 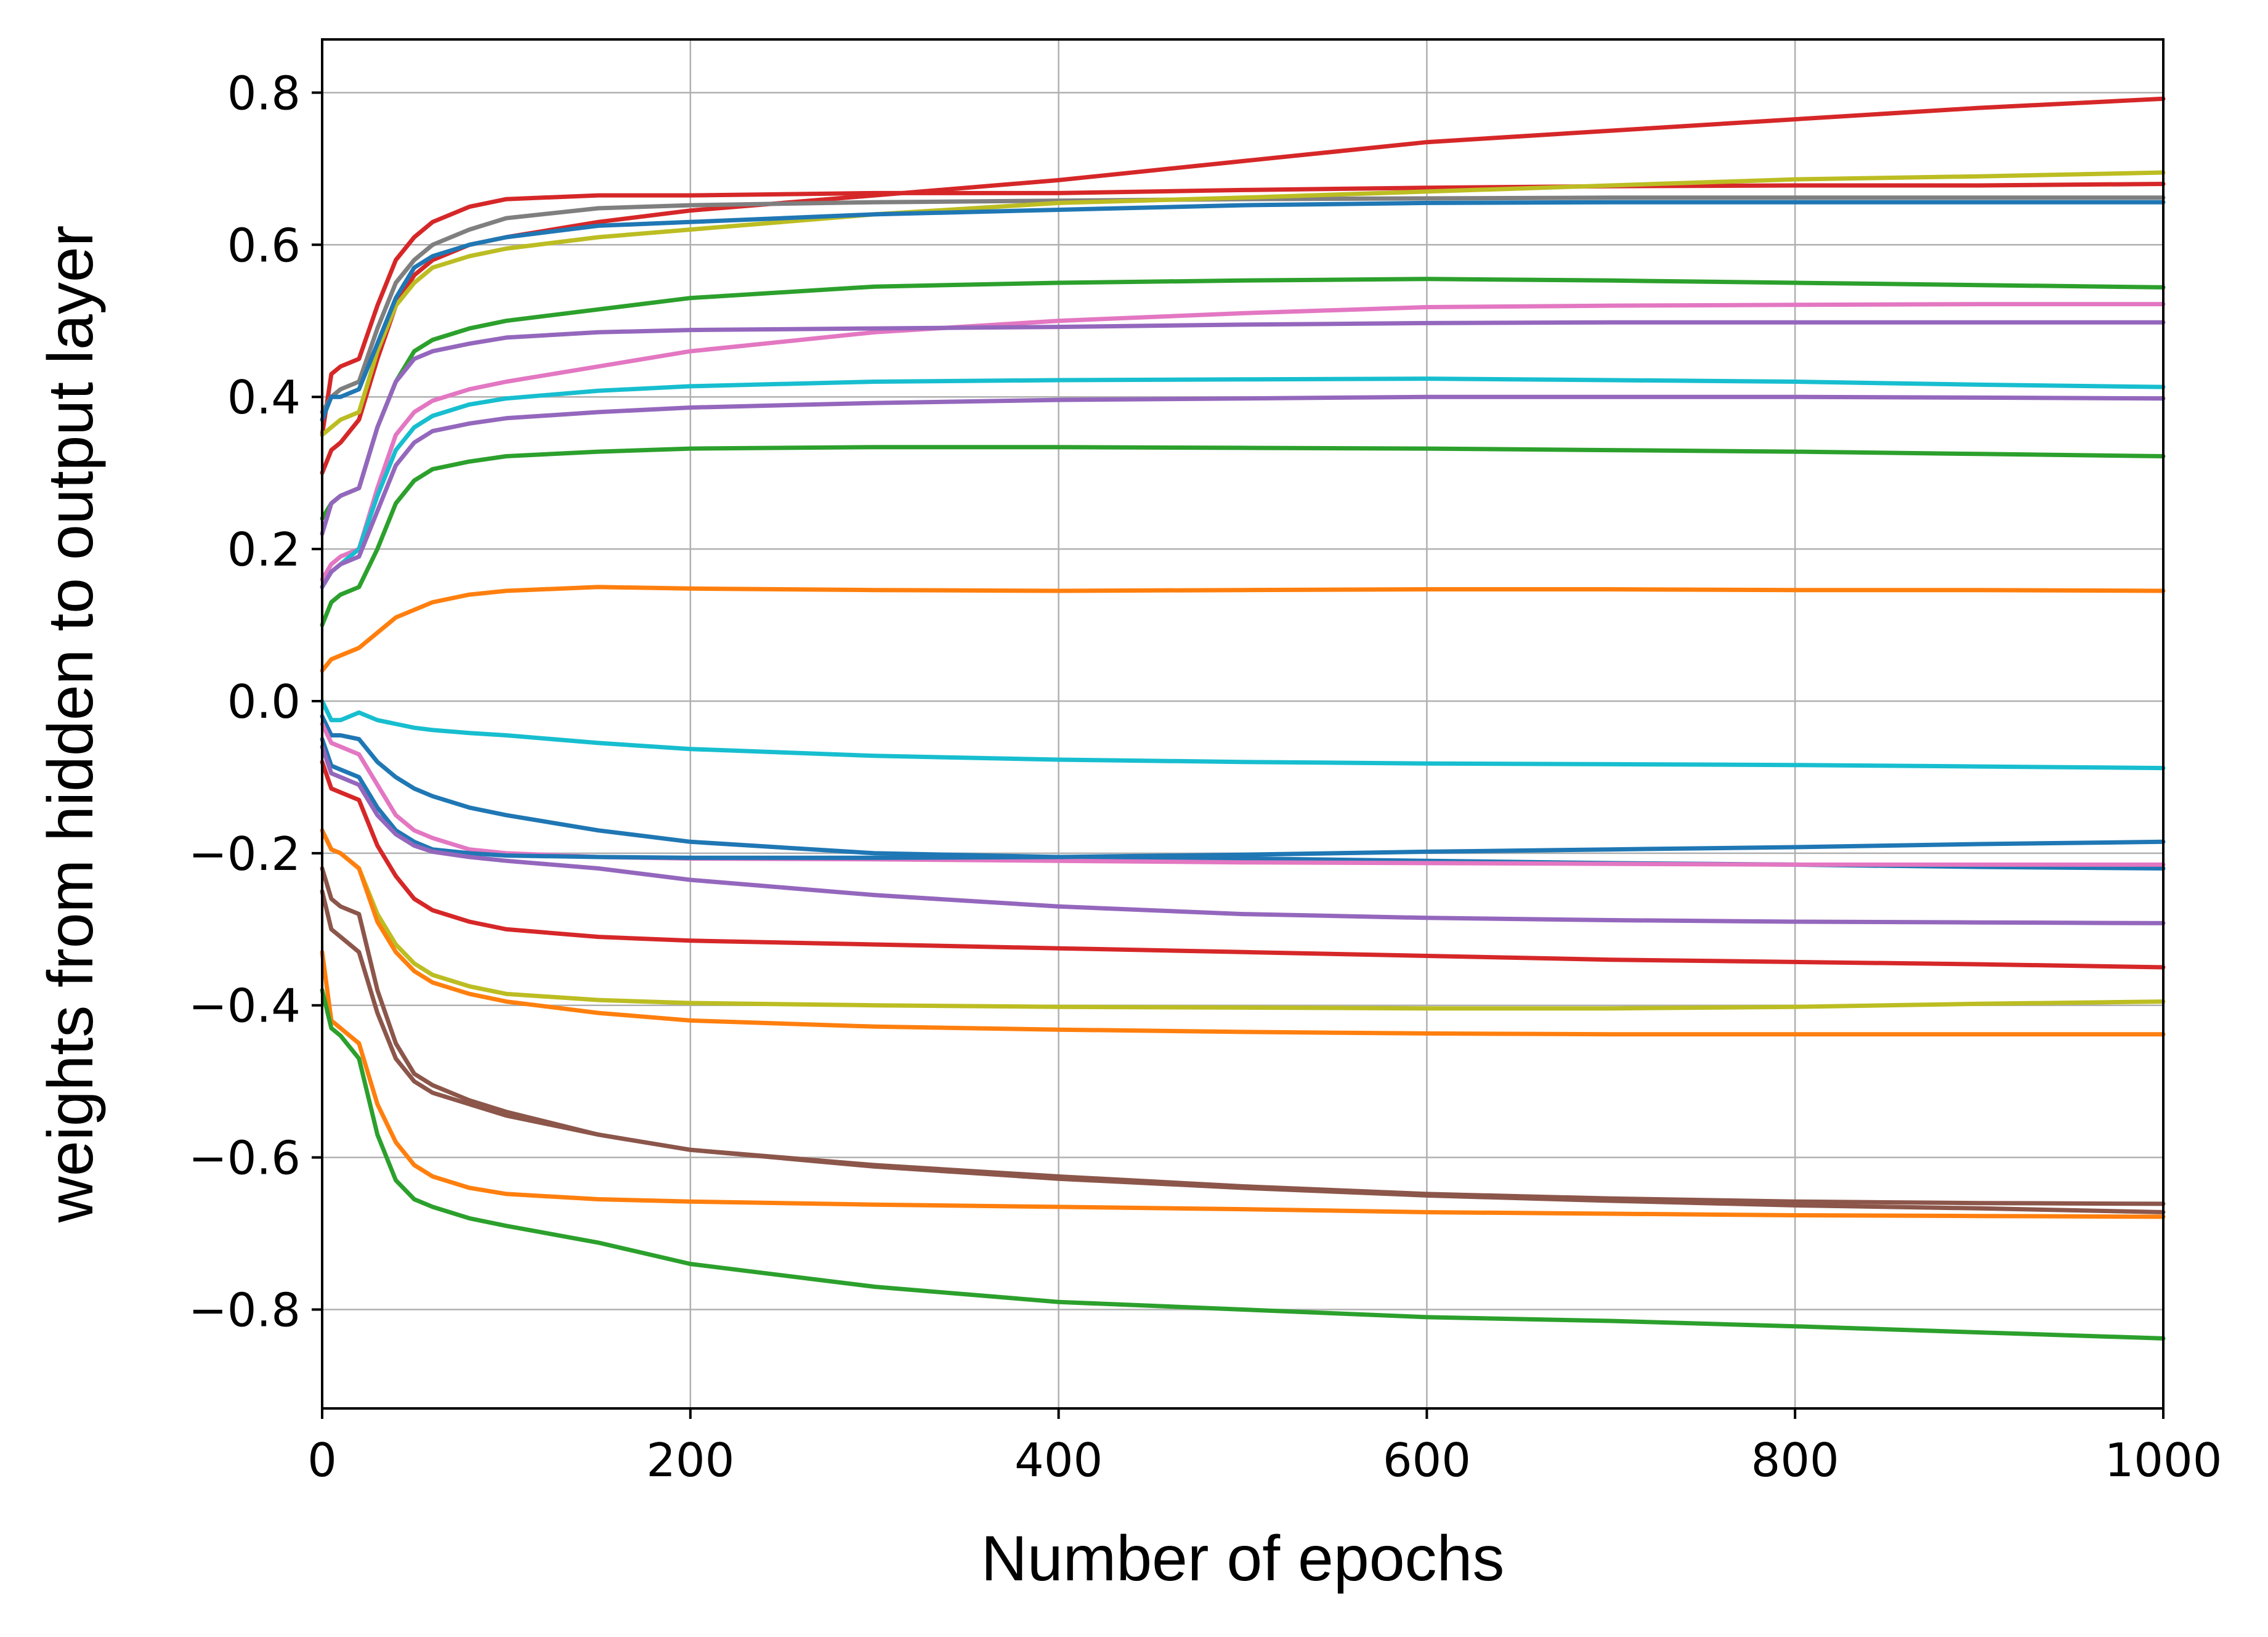 What do you see at coordinates (264, 397) in the screenshot?
I see `y-tick-label: 0.4` at bounding box center [264, 397].